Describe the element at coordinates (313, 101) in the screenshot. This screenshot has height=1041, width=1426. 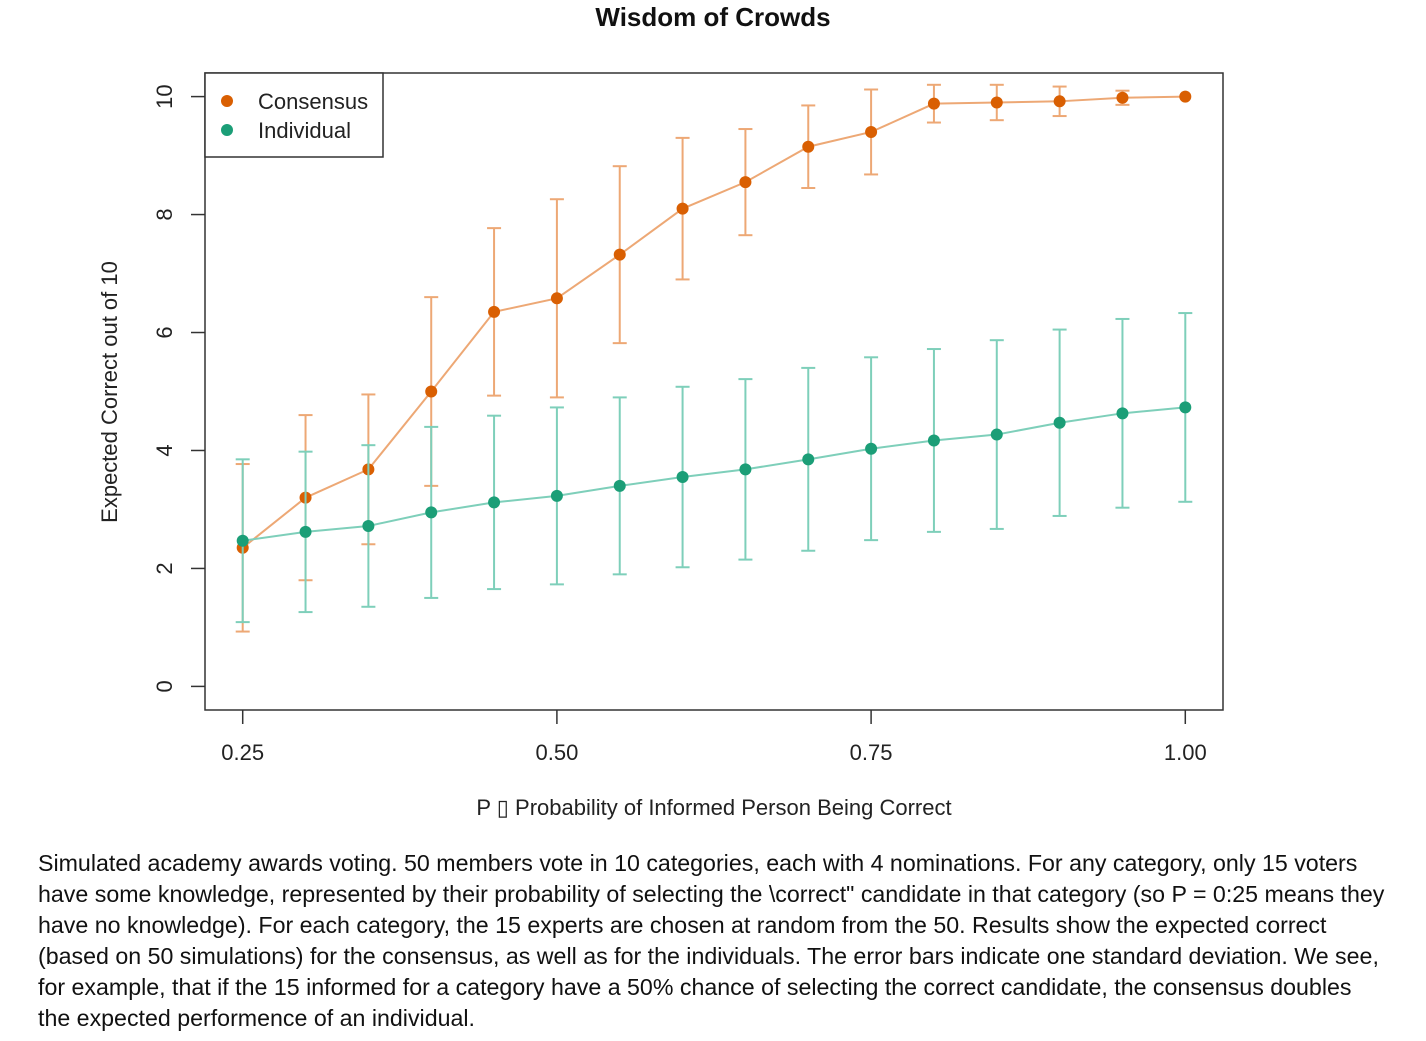
I see `legend-label-consensus: Consensus` at that location.